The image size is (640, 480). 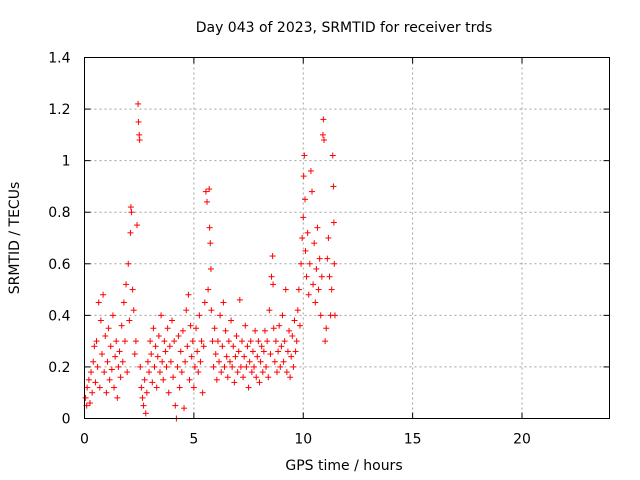 I want to click on y-tick-label: 0.4, so click(x=59, y=316).